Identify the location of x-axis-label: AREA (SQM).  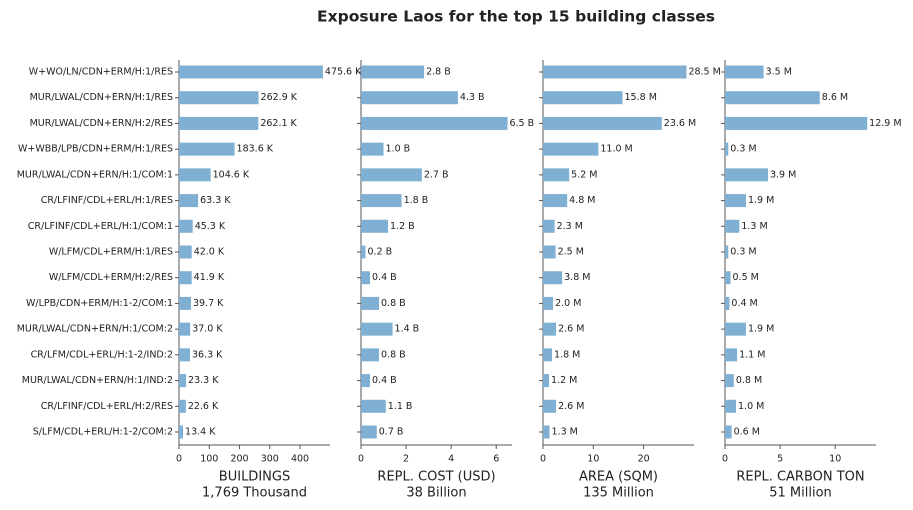
(618, 477).